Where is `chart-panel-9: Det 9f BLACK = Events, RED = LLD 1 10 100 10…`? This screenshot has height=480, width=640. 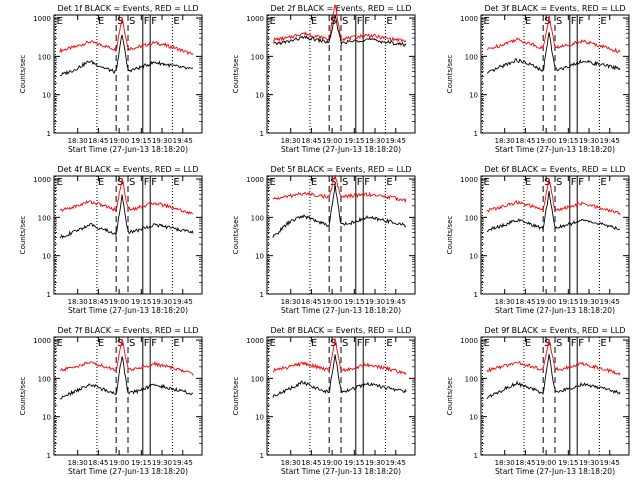
chart-panel-9: Det 9f BLACK = Events, RED = LLD 1 10 100 10… is located at coordinates (538, 401).